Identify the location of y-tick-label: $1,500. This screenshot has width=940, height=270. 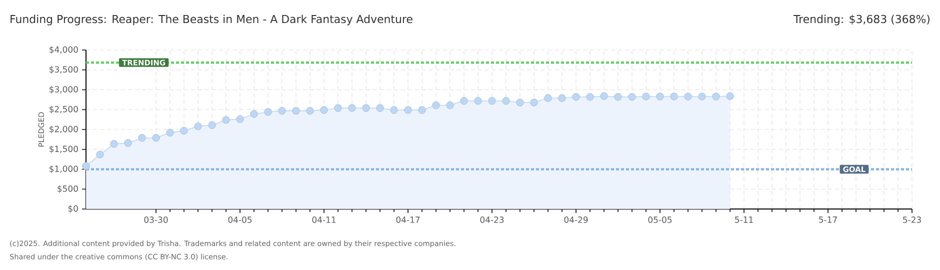
(64, 150).